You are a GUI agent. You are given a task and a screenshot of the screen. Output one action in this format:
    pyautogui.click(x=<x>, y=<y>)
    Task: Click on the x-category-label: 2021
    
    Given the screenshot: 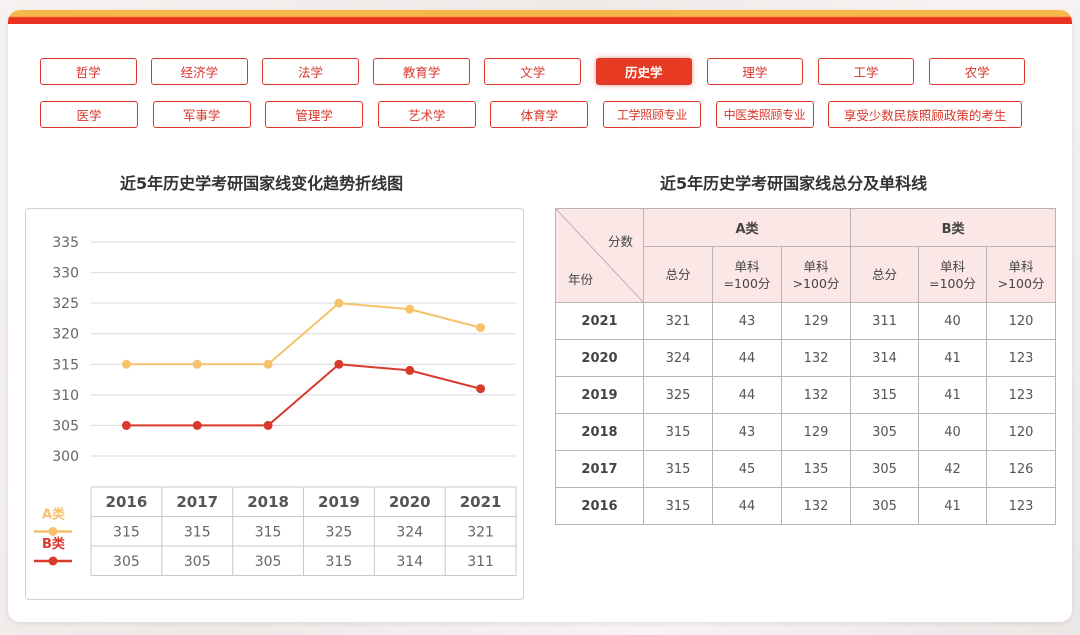 What is the action you would take?
    pyautogui.click(x=481, y=502)
    